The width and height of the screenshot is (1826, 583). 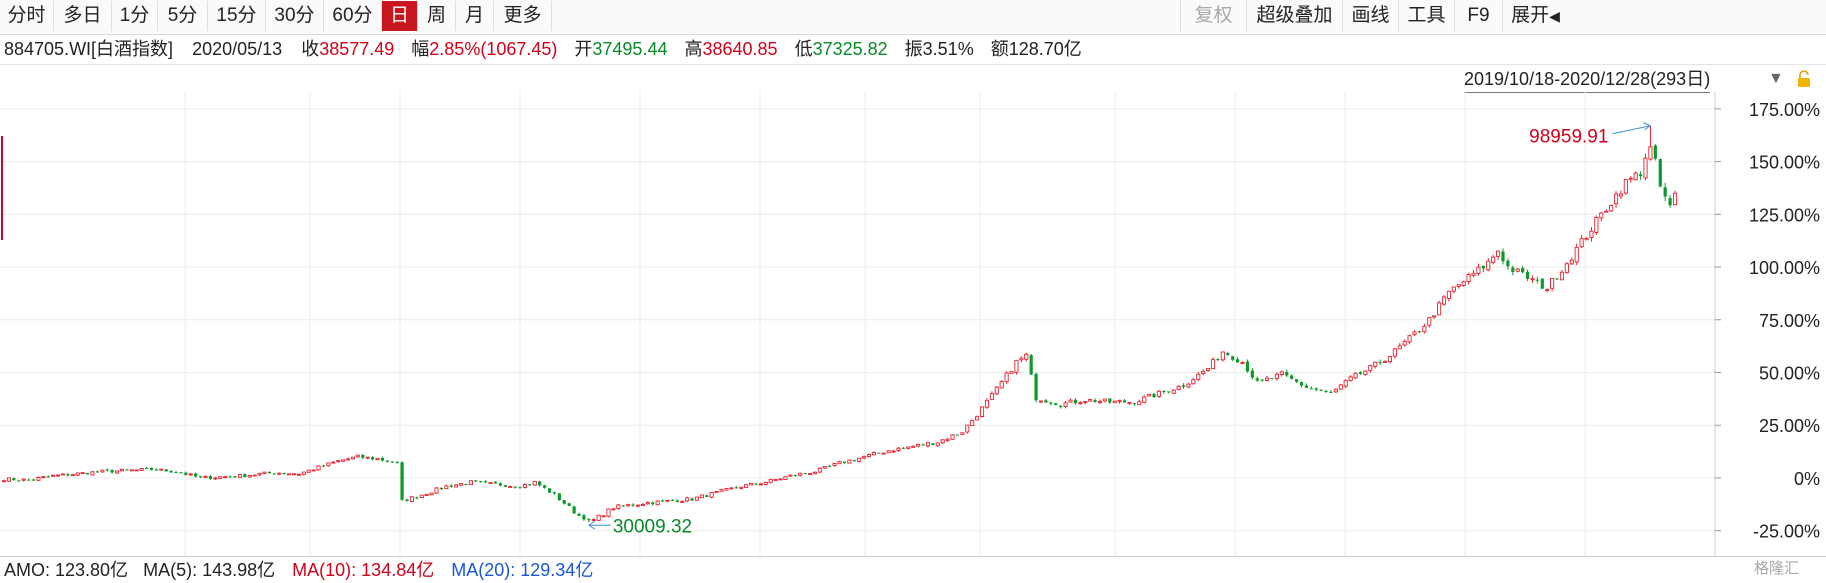 What do you see at coordinates (1478, 16) in the screenshot?
I see `f9-button: F9` at bounding box center [1478, 16].